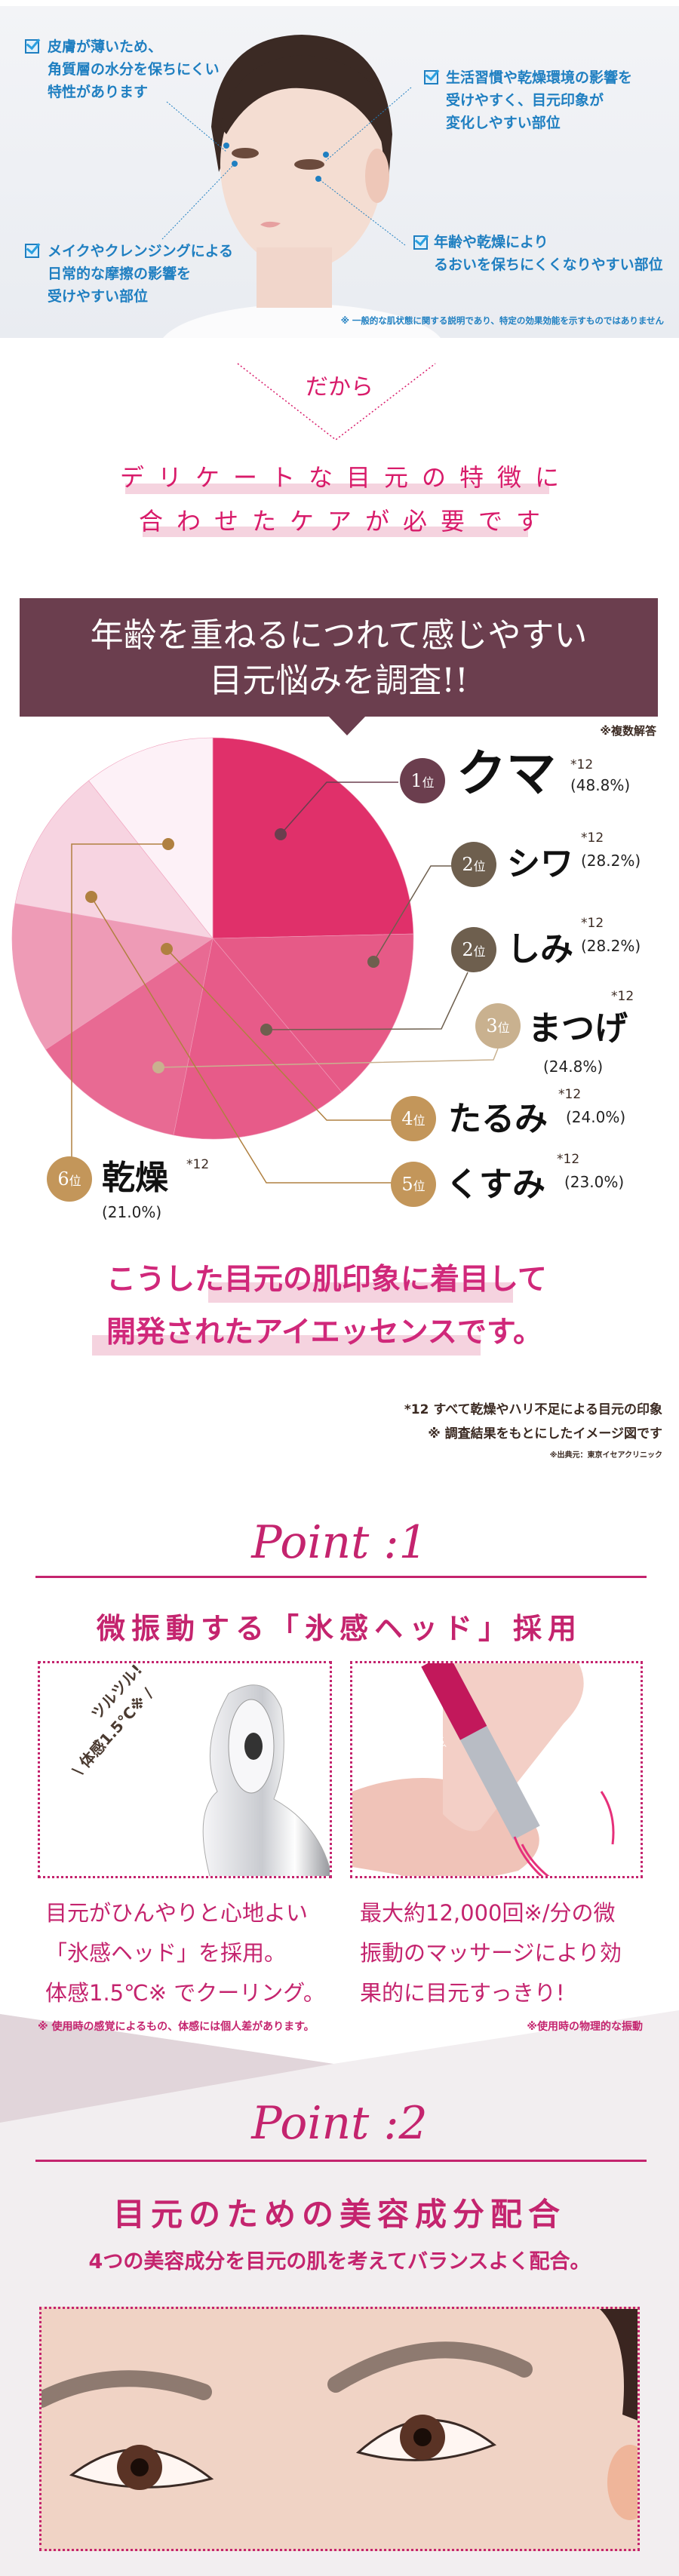 The image size is (679, 2576). I want to click on point1-left-description: 目元がひんやりと心地よい 「氷感ヘッド」を採用。 体感1.5℃※ でクーリング。, so click(185, 1953).